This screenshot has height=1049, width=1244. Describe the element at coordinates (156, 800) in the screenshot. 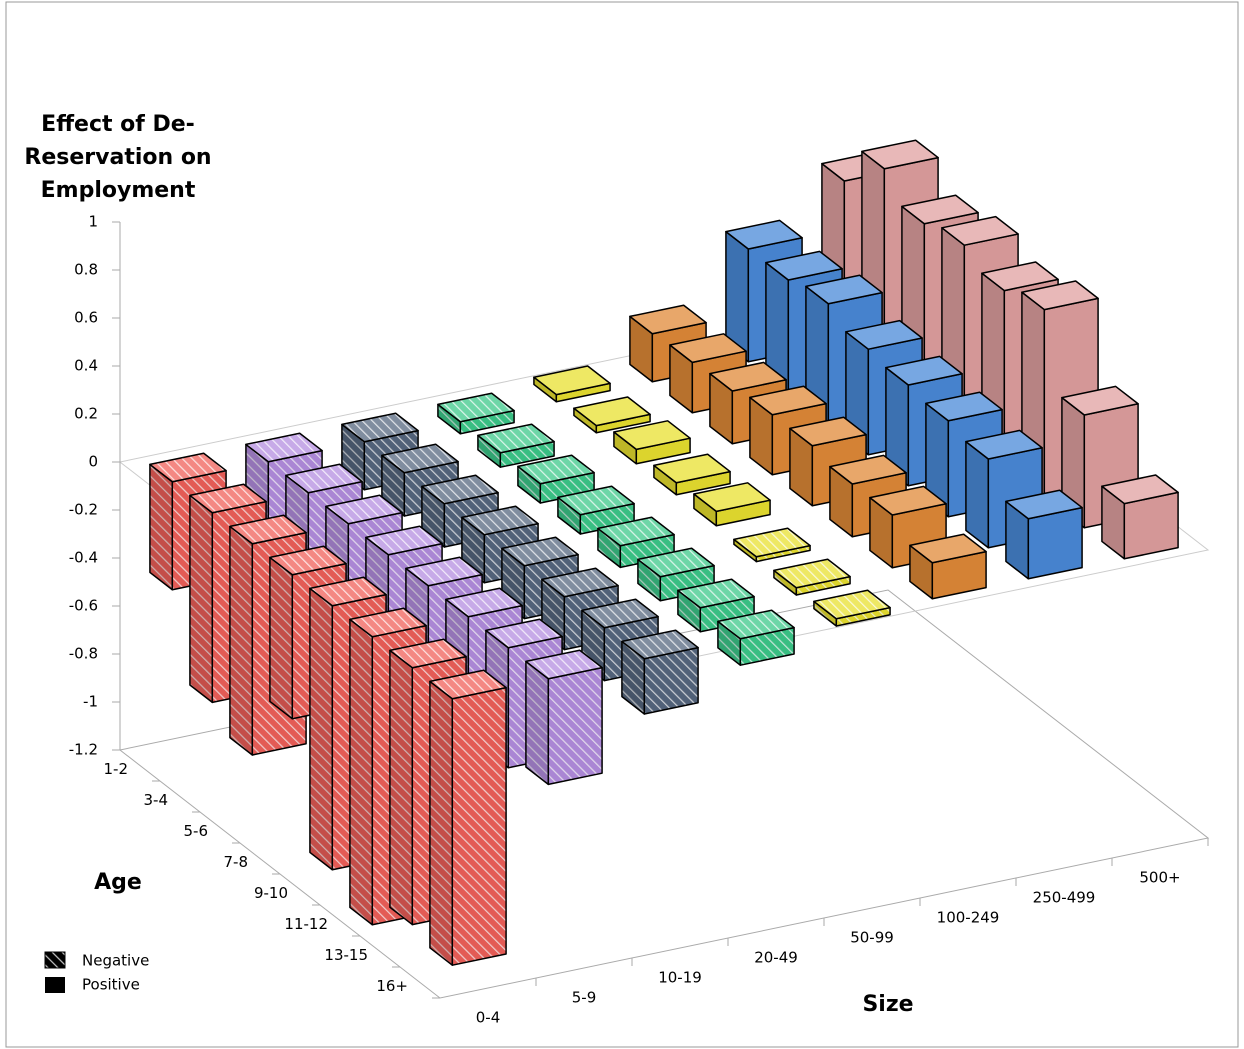

I see `age-label: 3-4` at that location.